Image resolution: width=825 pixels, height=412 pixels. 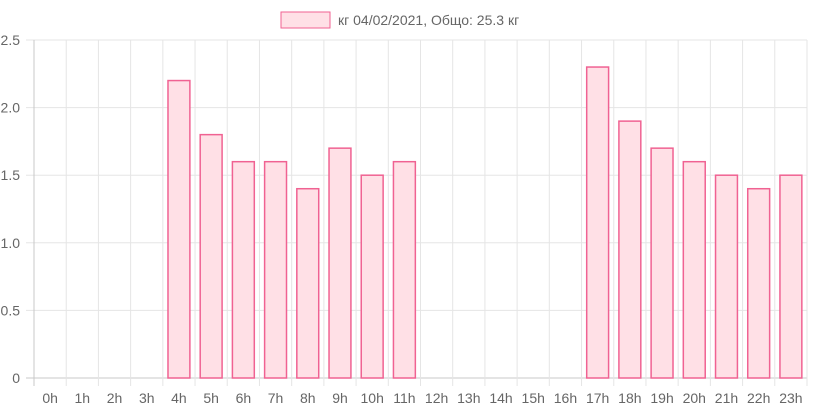 I want to click on x-tick-label: 7h, so click(x=276, y=398).